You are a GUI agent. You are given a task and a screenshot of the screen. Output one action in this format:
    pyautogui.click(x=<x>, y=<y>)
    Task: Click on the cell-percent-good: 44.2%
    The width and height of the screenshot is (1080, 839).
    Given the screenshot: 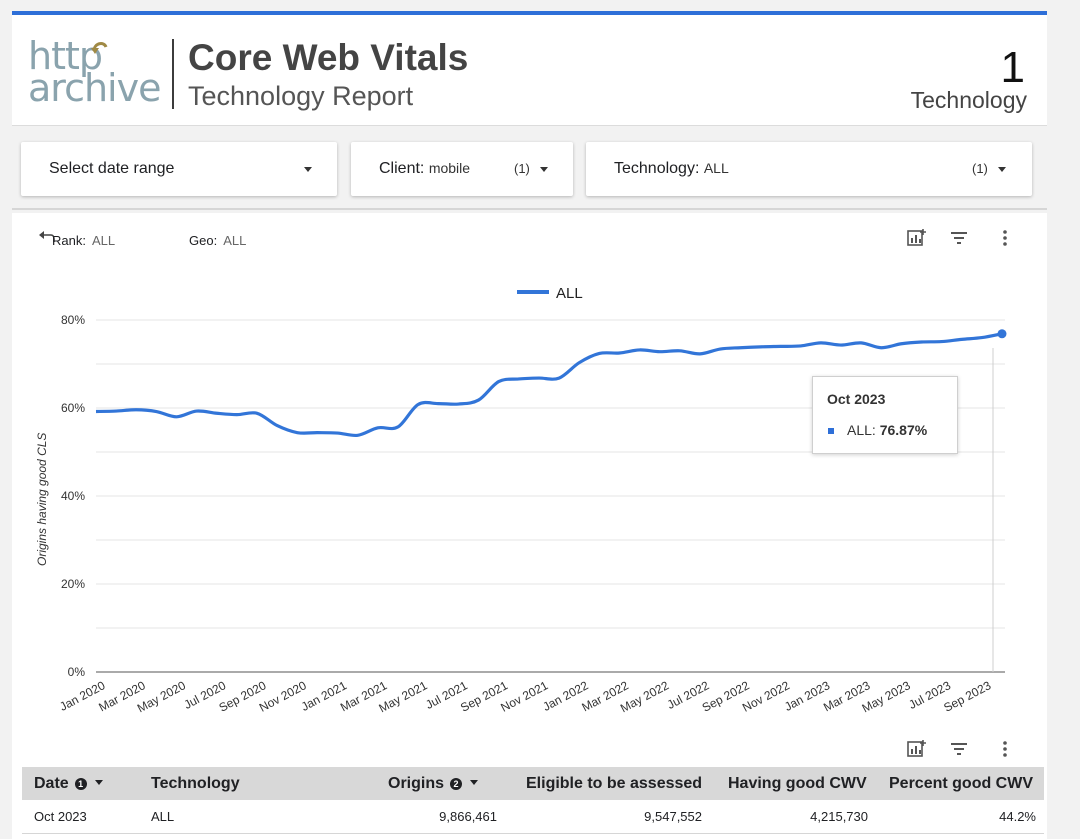 What is the action you would take?
    pyautogui.click(x=1017, y=816)
    